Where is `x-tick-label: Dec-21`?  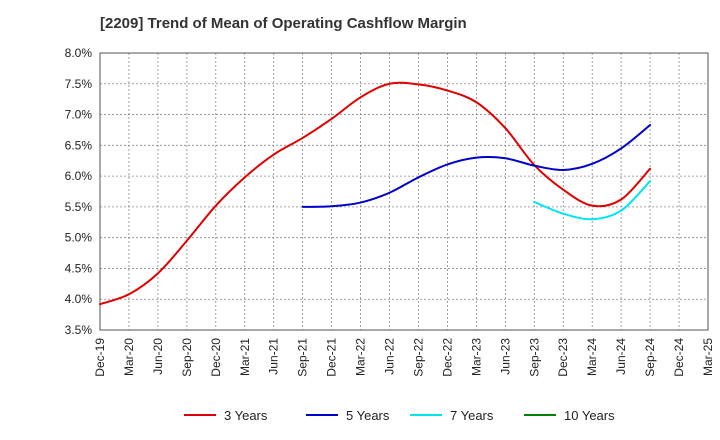 x-tick-label: Dec-21 is located at coordinates (332, 357).